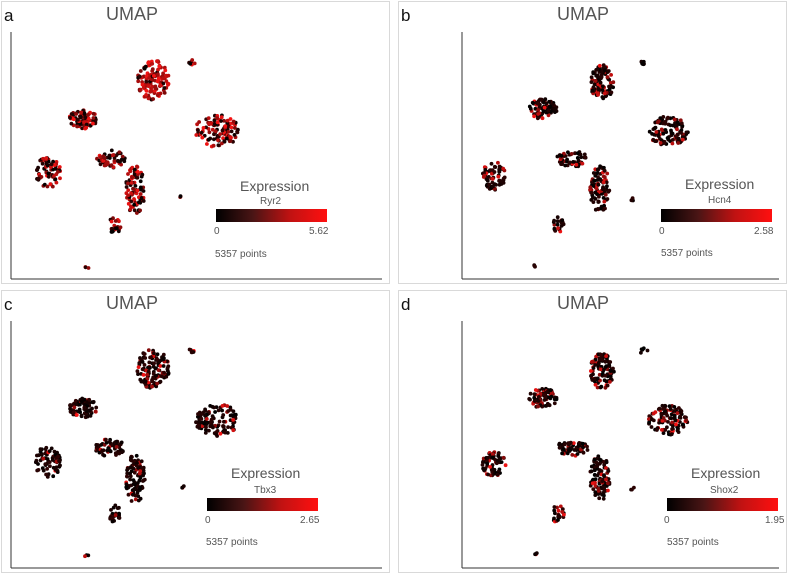 The width and height of the screenshot is (789, 575). I want to click on legend-title: Expression, so click(275, 186).